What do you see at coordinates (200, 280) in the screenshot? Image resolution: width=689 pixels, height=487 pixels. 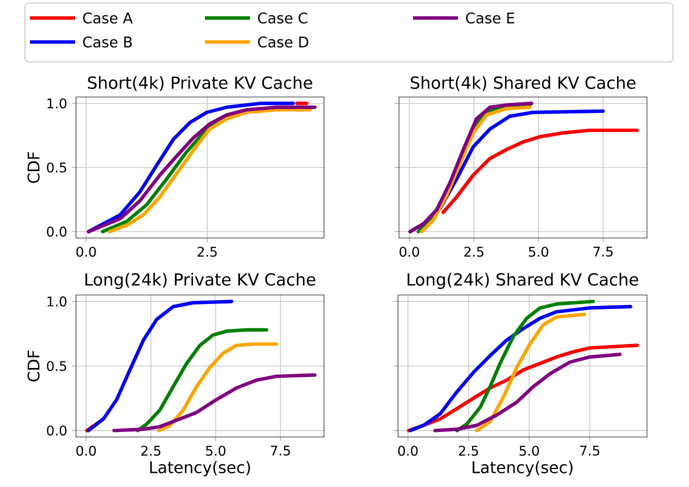 I see `chart-title: Long(24k) Private KV Cache` at bounding box center [200, 280].